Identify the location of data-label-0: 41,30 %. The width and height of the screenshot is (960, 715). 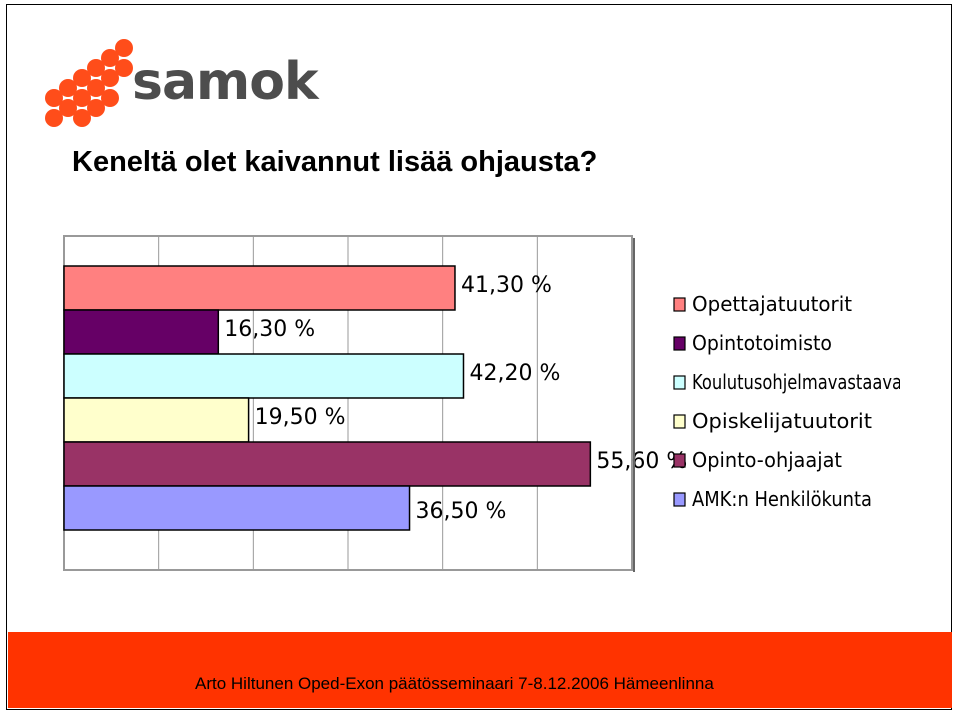
(506, 285).